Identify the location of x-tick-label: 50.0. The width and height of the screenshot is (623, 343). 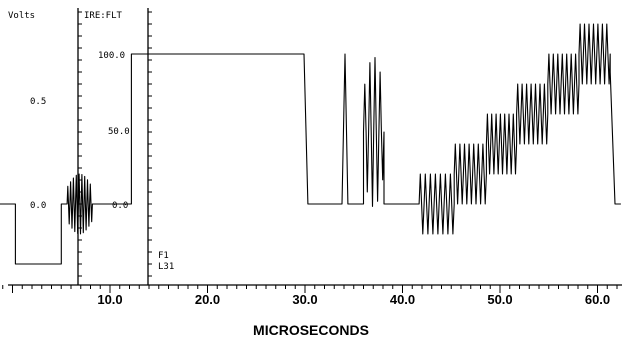
(499, 299).